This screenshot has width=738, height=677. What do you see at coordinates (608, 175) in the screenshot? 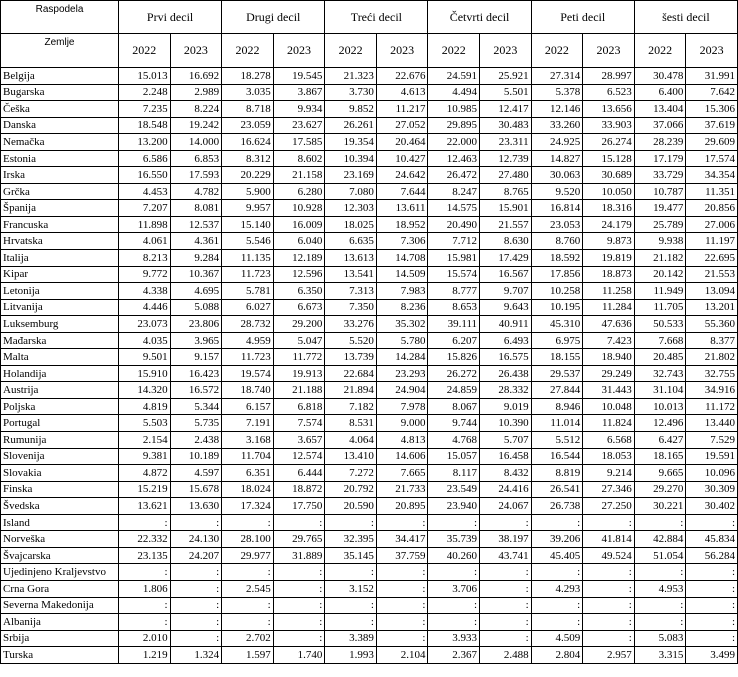
I see `cell-value: 30.689` at bounding box center [608, 175].